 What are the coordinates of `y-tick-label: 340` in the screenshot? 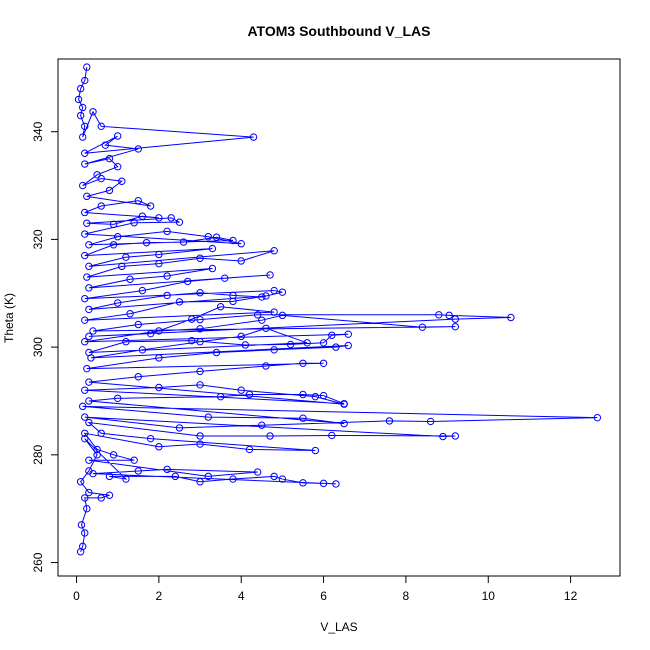 It's located at (38, 131).